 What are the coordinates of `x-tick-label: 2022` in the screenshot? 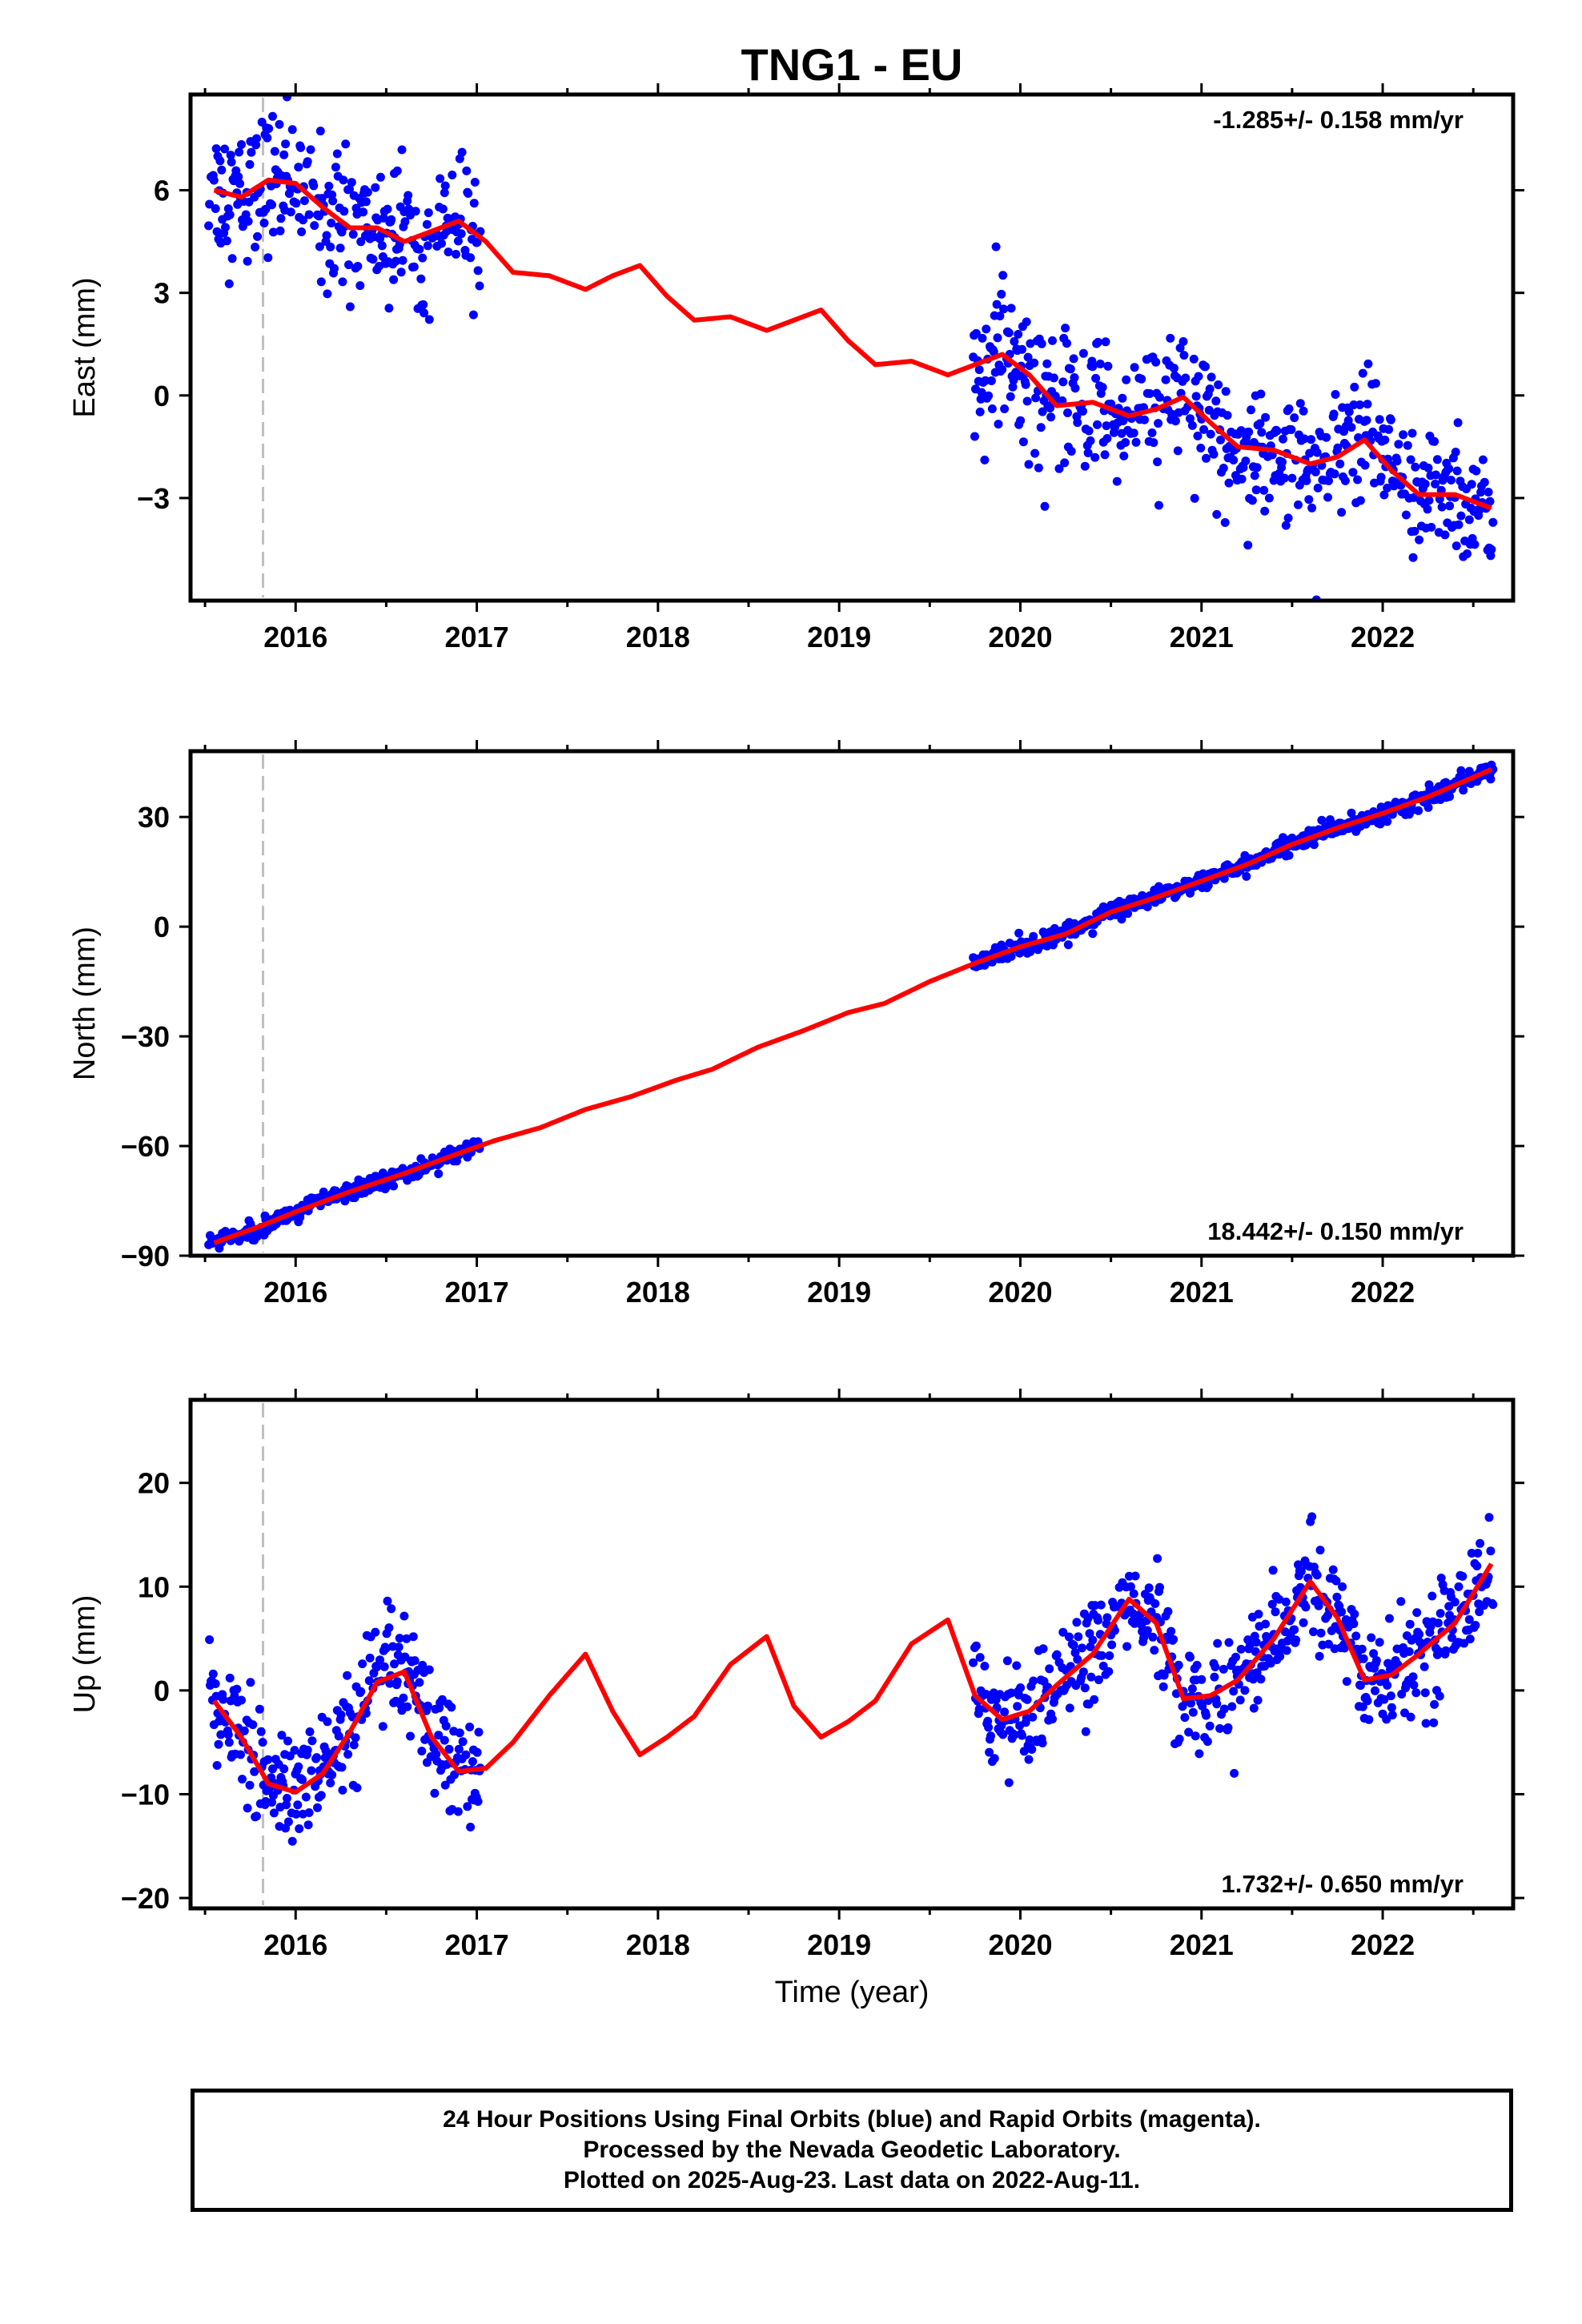 It's located at (1383, 1292).